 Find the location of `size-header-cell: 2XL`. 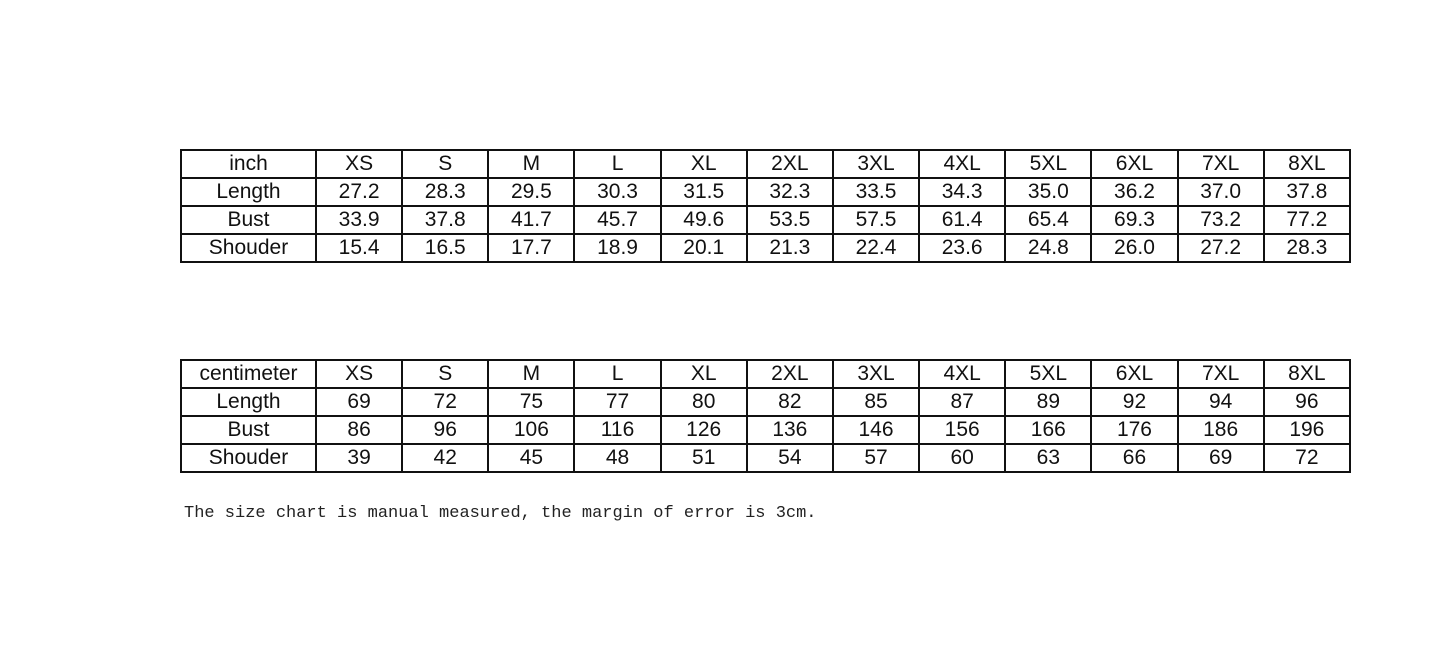

size-header-cell: 2XL is located at coordinates (789, 374).